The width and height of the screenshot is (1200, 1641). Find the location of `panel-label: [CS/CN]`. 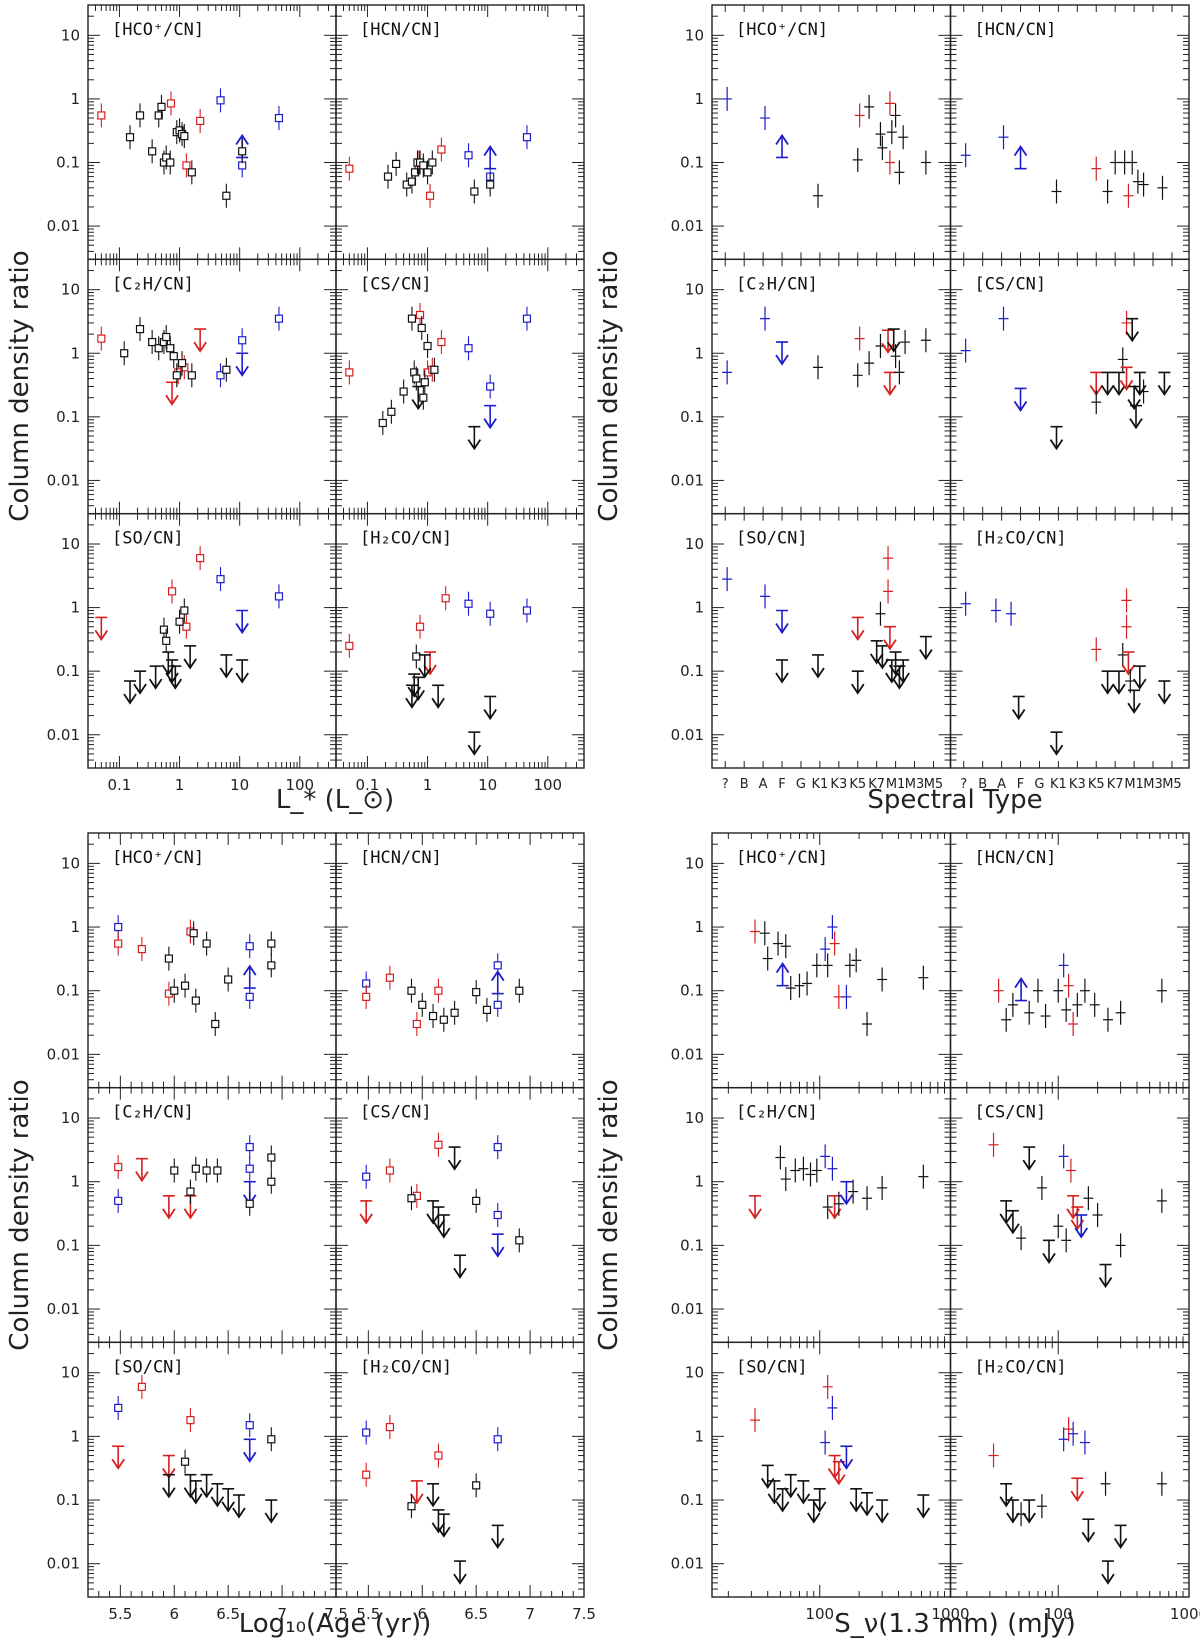

panel-label: [CS/CN] is located at coordinates (1011, 284).